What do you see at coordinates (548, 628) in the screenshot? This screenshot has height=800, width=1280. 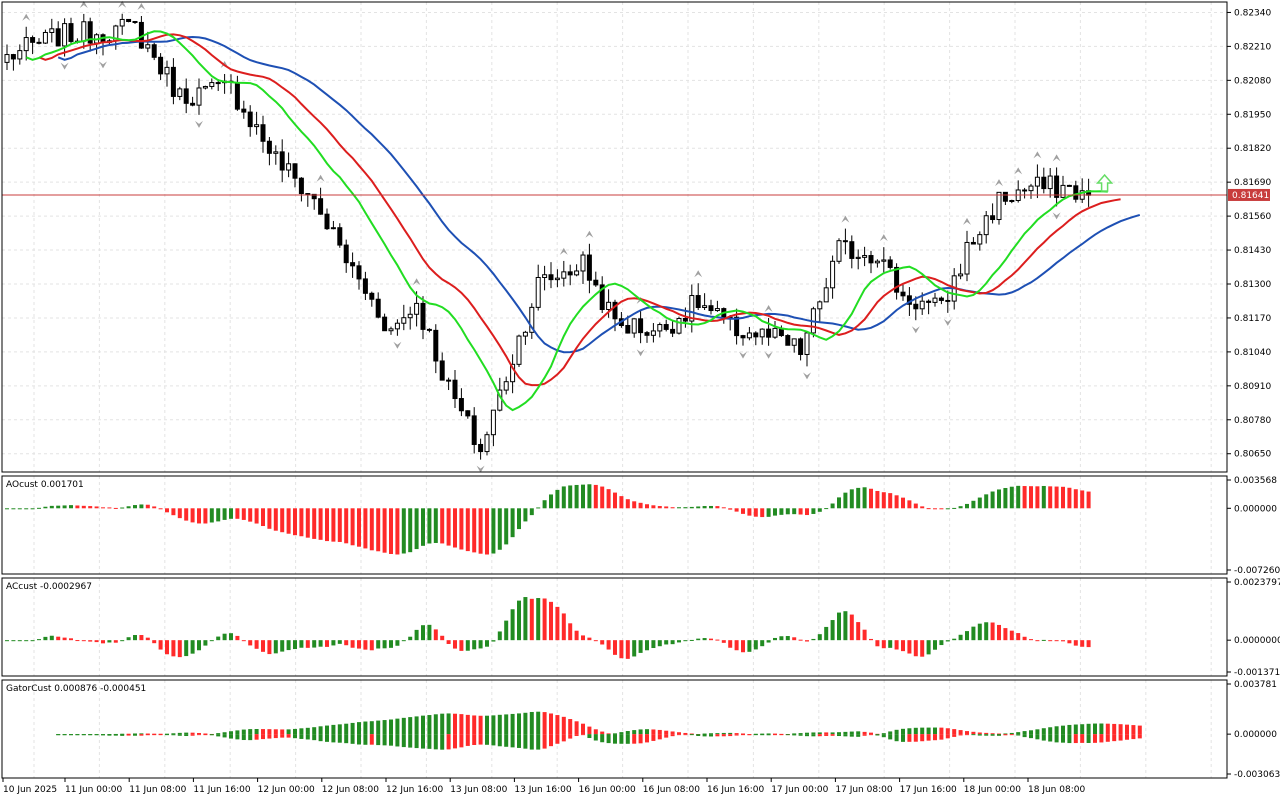 I see `ac-panel` at bounding box center [548, 628].